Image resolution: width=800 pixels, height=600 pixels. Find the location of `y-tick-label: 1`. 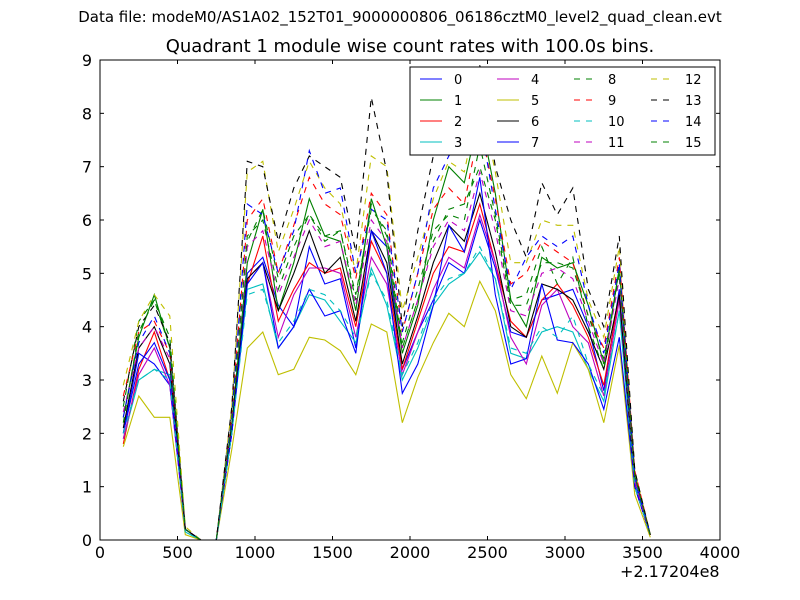

y-tick-label: 1 is located at coordinates (87, 487).